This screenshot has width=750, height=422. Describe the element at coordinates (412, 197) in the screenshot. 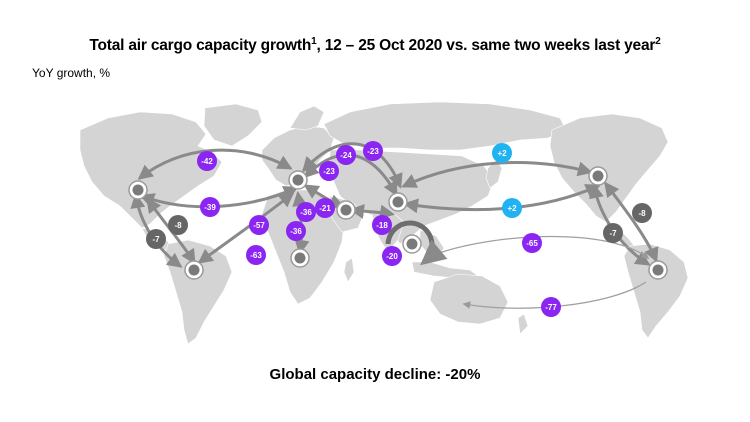

I see `land-asia` at that location.